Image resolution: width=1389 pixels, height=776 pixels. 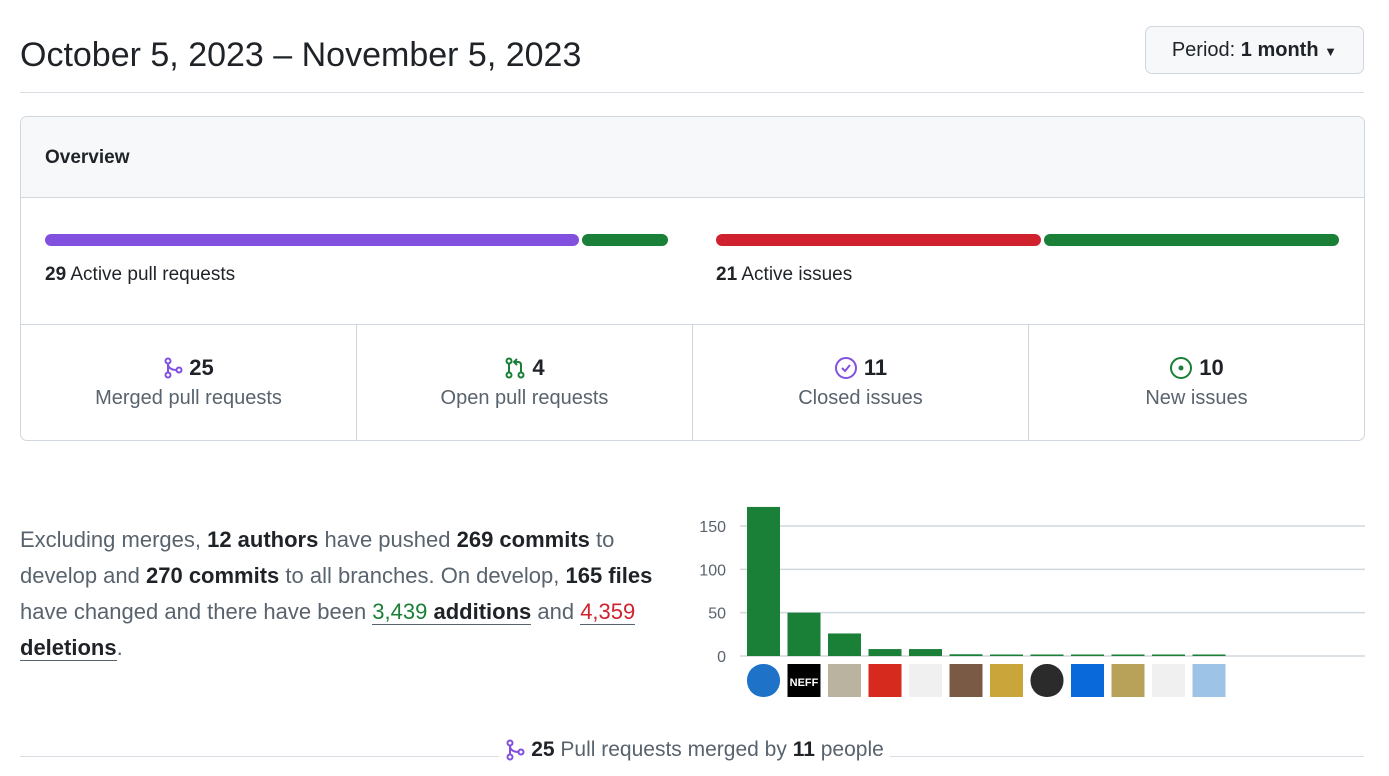 What do you see at coordinates (1279, 50) in the screenshot?
I see `period-value: 1 month` at bounding box center [1279, 50].